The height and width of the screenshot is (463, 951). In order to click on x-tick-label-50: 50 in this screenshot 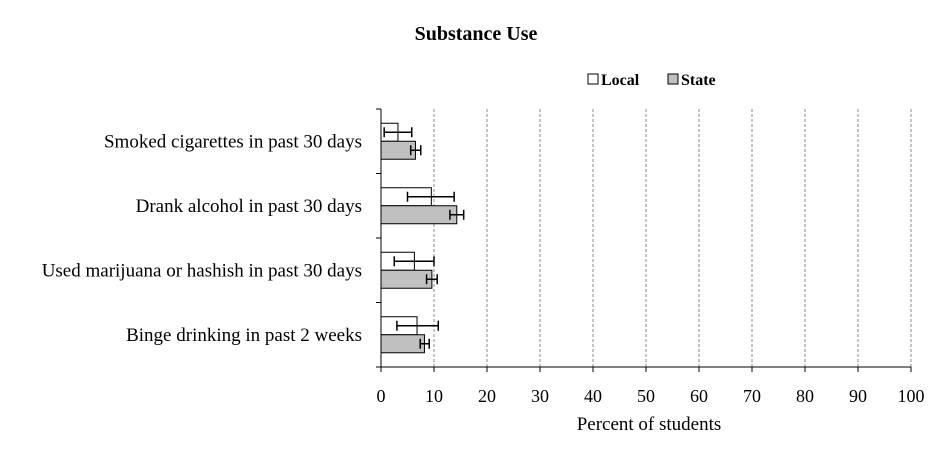, I will do `click(646, 396)`.